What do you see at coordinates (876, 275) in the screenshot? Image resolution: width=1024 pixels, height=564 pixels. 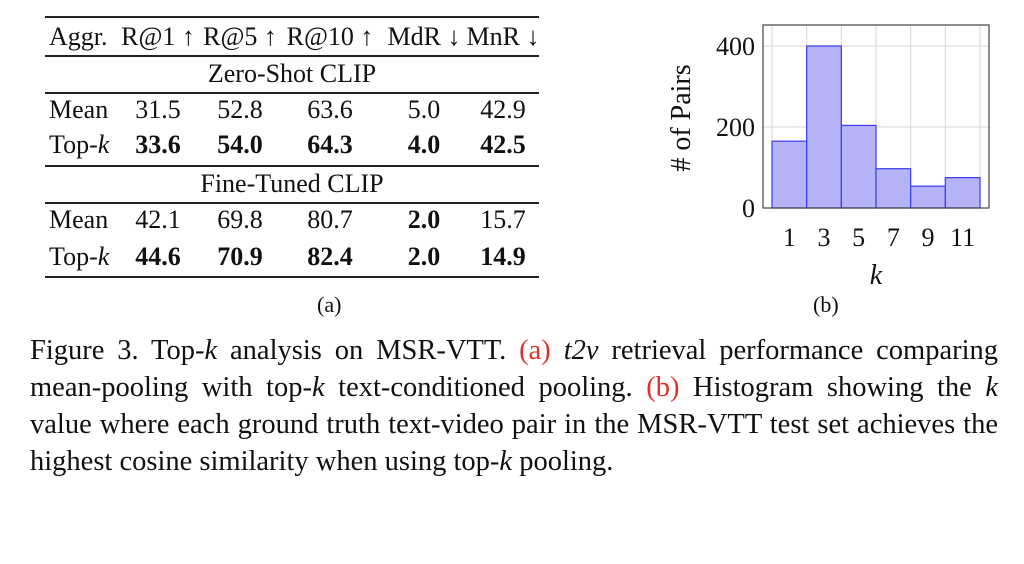 I see `x-axis-label: k` at bounding box center [876, 275].